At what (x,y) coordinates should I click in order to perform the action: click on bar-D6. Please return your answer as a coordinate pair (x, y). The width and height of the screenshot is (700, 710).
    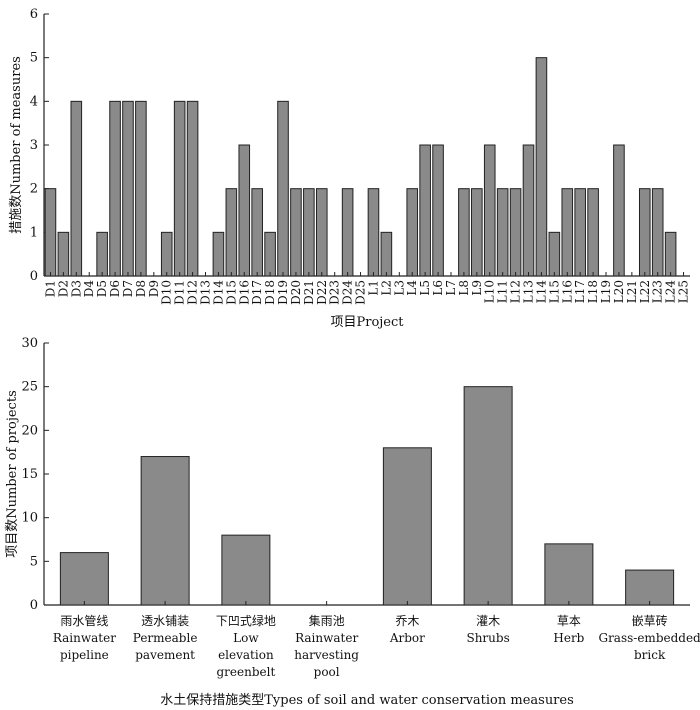
    Looking at the image, I should click on (115, 188).